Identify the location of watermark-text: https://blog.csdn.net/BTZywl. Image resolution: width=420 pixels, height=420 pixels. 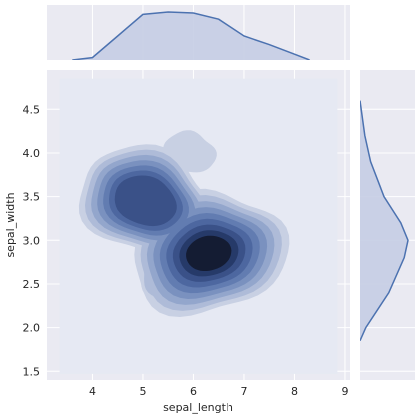
(319, 407).